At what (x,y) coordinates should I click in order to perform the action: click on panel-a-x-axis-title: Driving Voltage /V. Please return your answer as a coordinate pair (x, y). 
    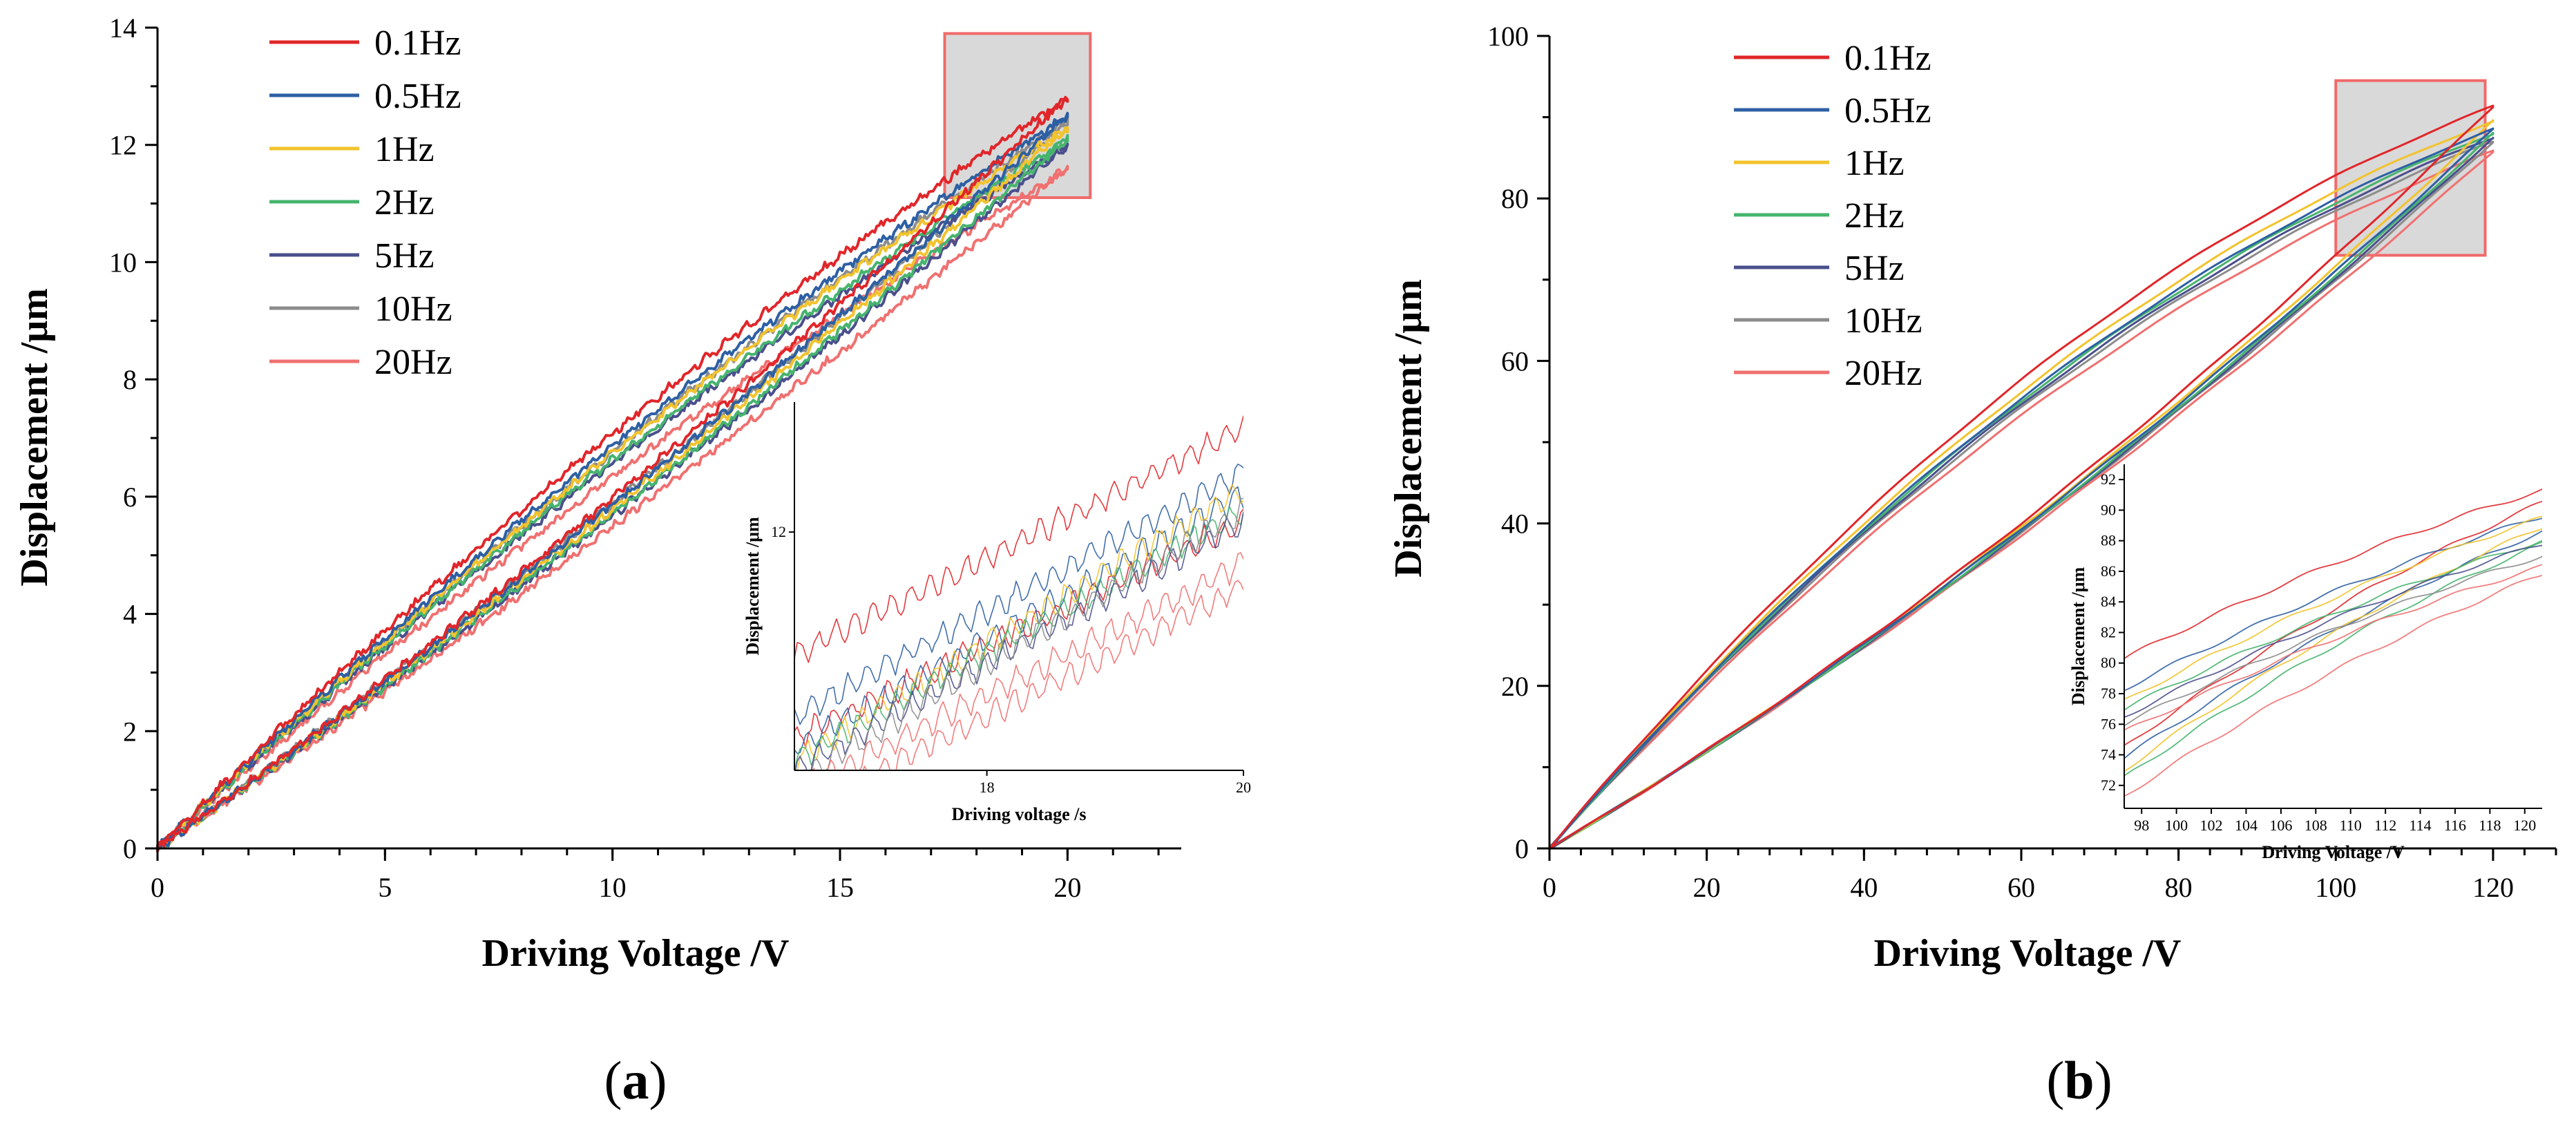
    Looking at the image, I should click on (636, 953).